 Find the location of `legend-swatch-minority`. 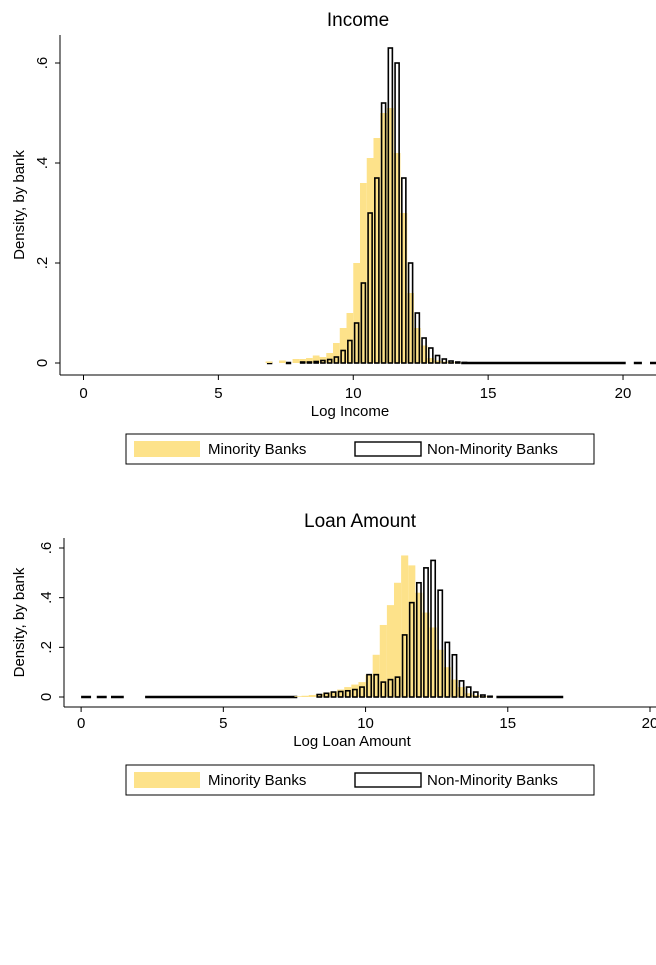

legend-swatch-minority is located at coordinates (167, 449).